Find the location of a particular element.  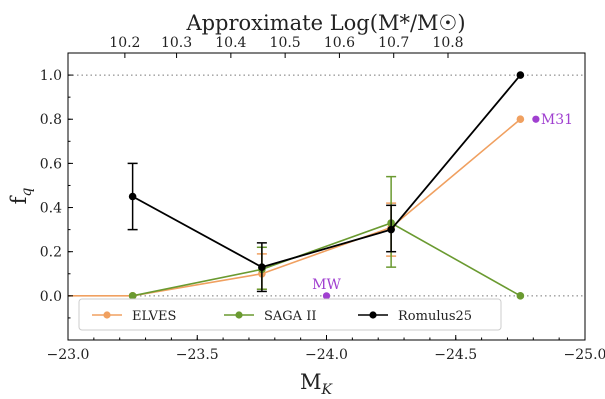

top-axis-title: Approximate Log(M*/M☉) is located at coordinates (325, 23).